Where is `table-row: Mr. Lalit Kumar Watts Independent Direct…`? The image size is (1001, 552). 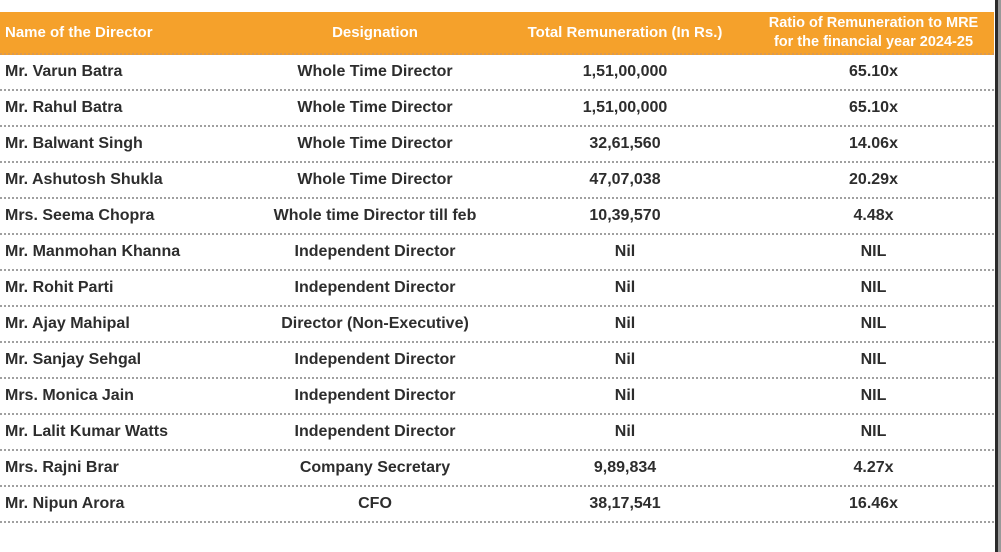 table-row: Mr. Lalit Kumar Watts Independent Direct… is located at coordinates (497, 433).